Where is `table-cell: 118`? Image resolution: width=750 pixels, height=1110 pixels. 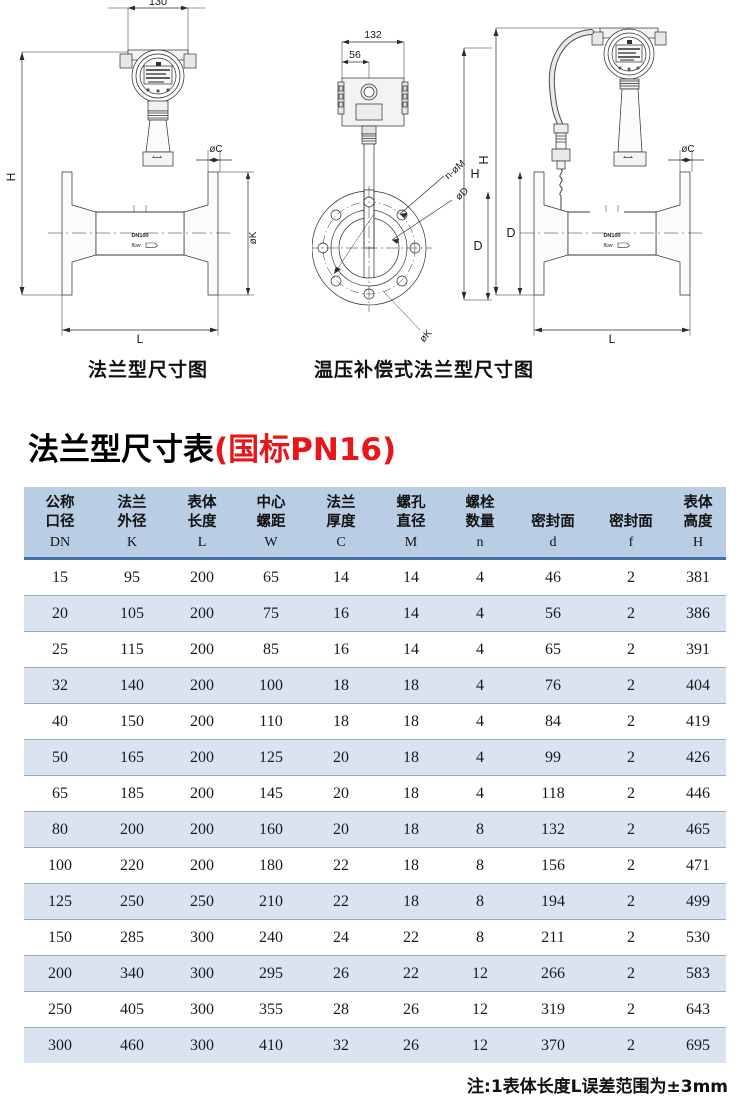
table-cell: 118 is located at coordinates (553, 793).